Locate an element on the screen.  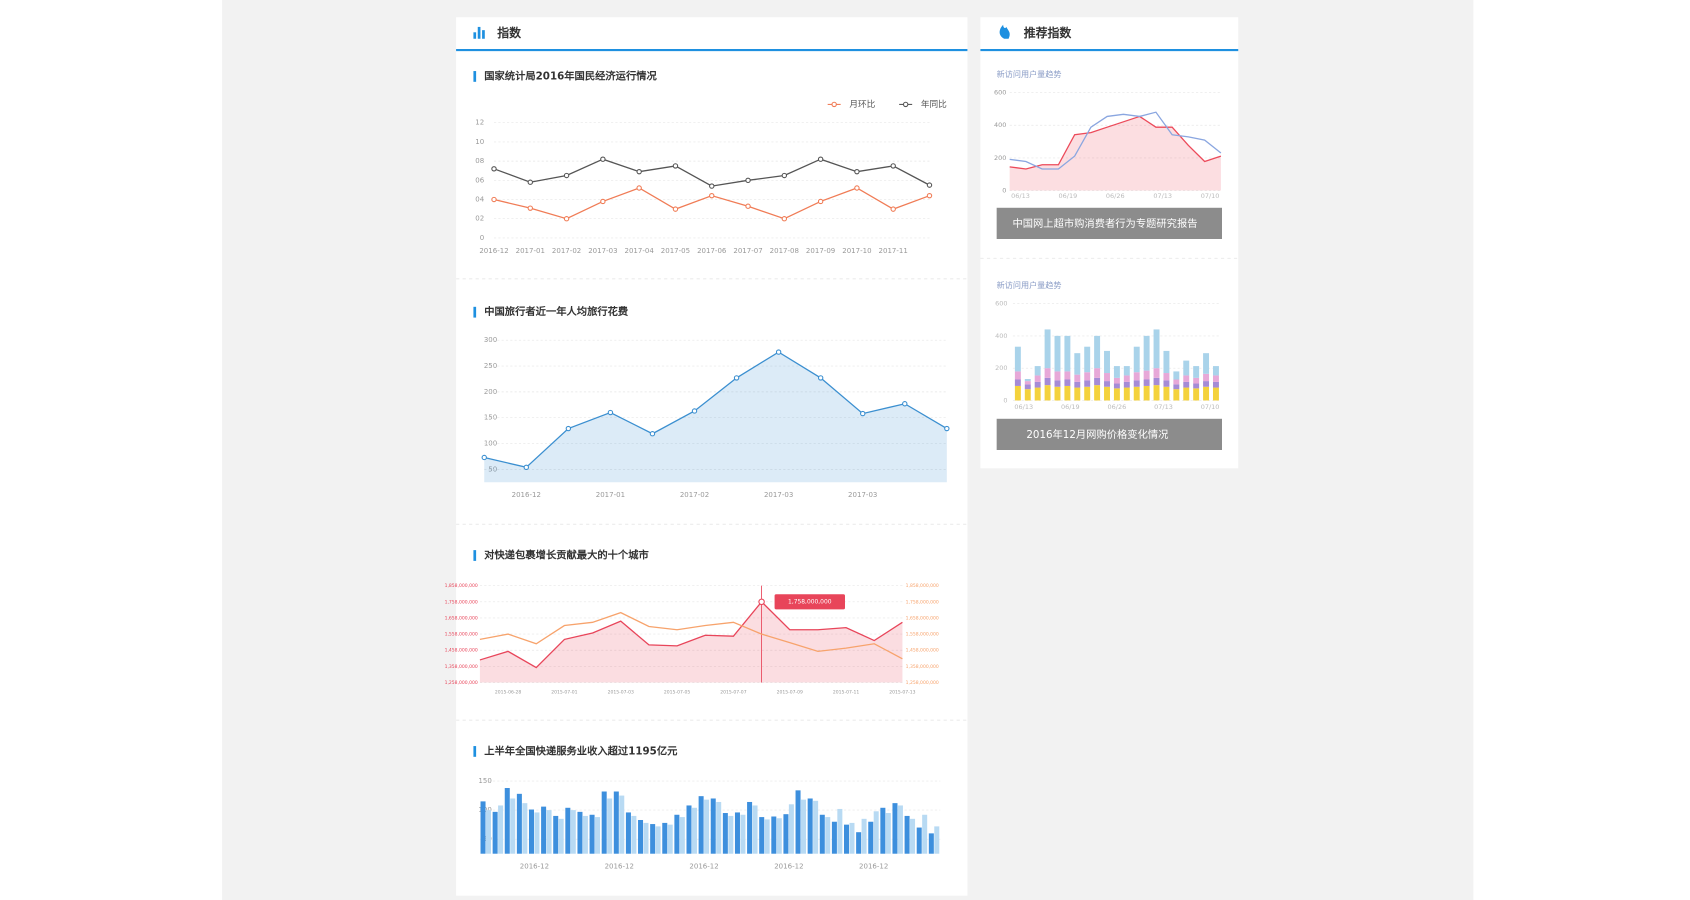
y-tick-label: 250 is located at coordinates (490, 365).